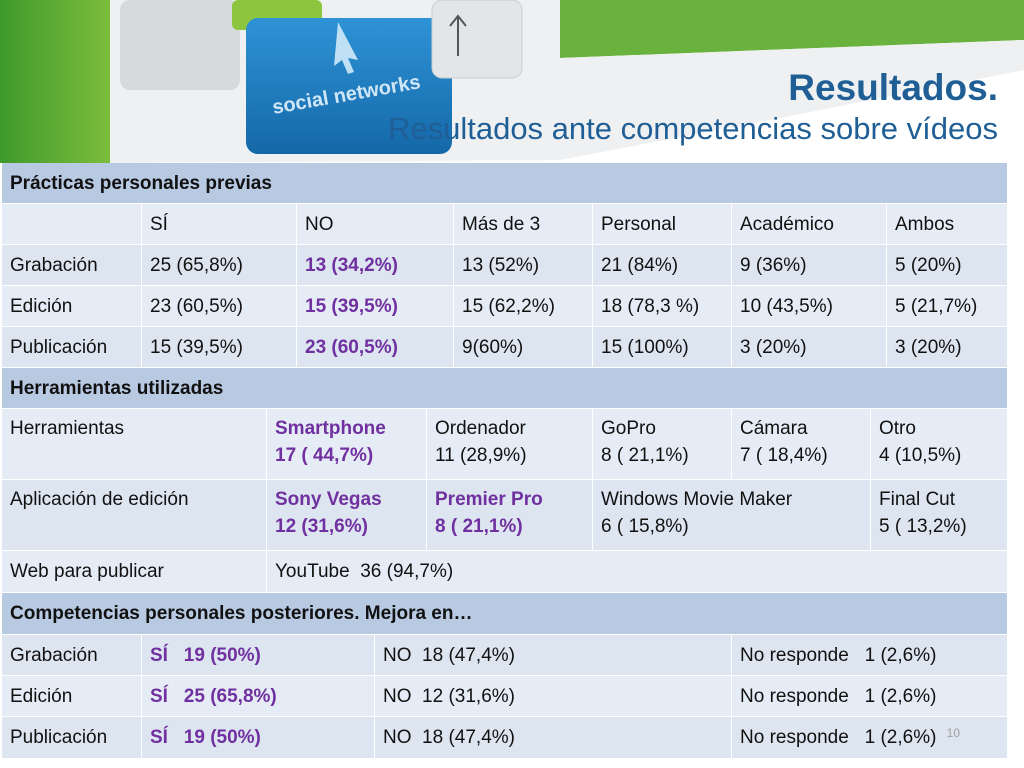  What do you see at coordinates (809, 306) in the screenshot?
I see `table-cell: 10 (43,5%)` at bounding box center [809, 306].